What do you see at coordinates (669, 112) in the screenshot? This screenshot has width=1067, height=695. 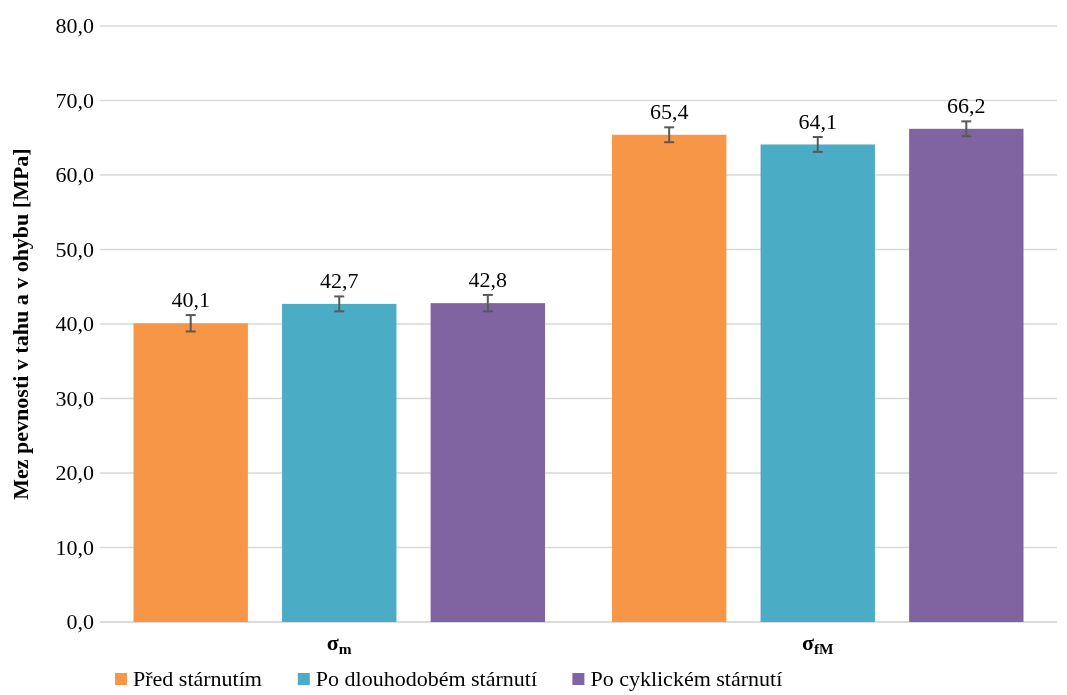 I see `data-label: 65,4` at bounding box center [669, 112].